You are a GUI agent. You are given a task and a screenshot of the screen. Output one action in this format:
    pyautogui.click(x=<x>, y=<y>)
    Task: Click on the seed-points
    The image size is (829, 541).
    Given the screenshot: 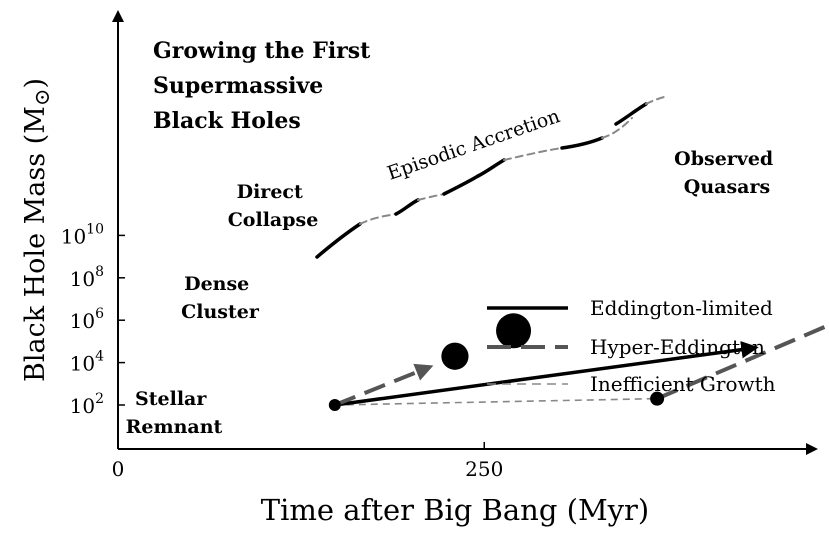 What is the action you would take?
    pyautogui.click(x=496, y=362)
    